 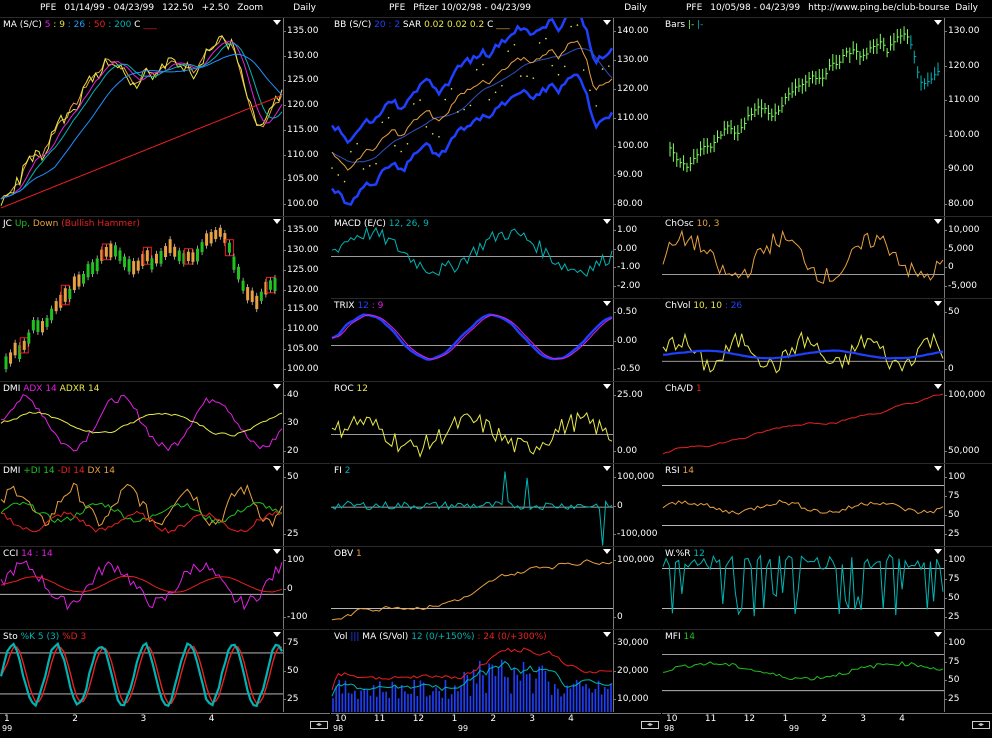 What do you see at coordinates (496, 422) in the screenshot?
I see `roc-panel: ROC 12 25.00 0.00` at bounding box center [496, 422].